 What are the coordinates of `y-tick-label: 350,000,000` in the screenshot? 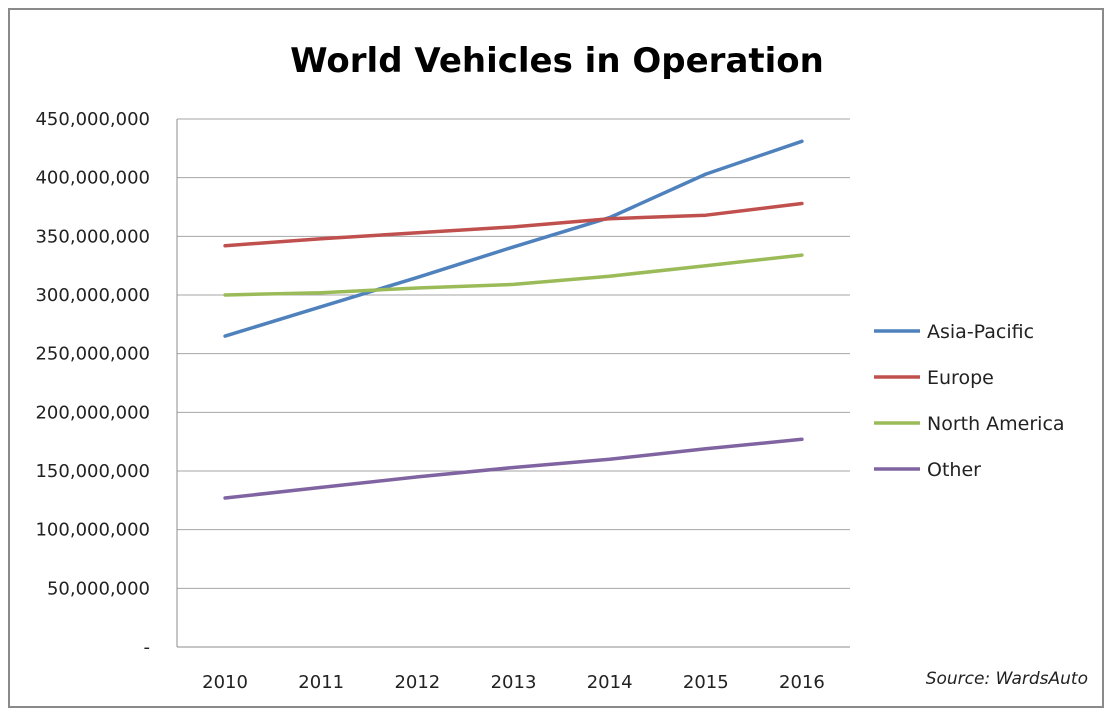 It's located at (92, 236).